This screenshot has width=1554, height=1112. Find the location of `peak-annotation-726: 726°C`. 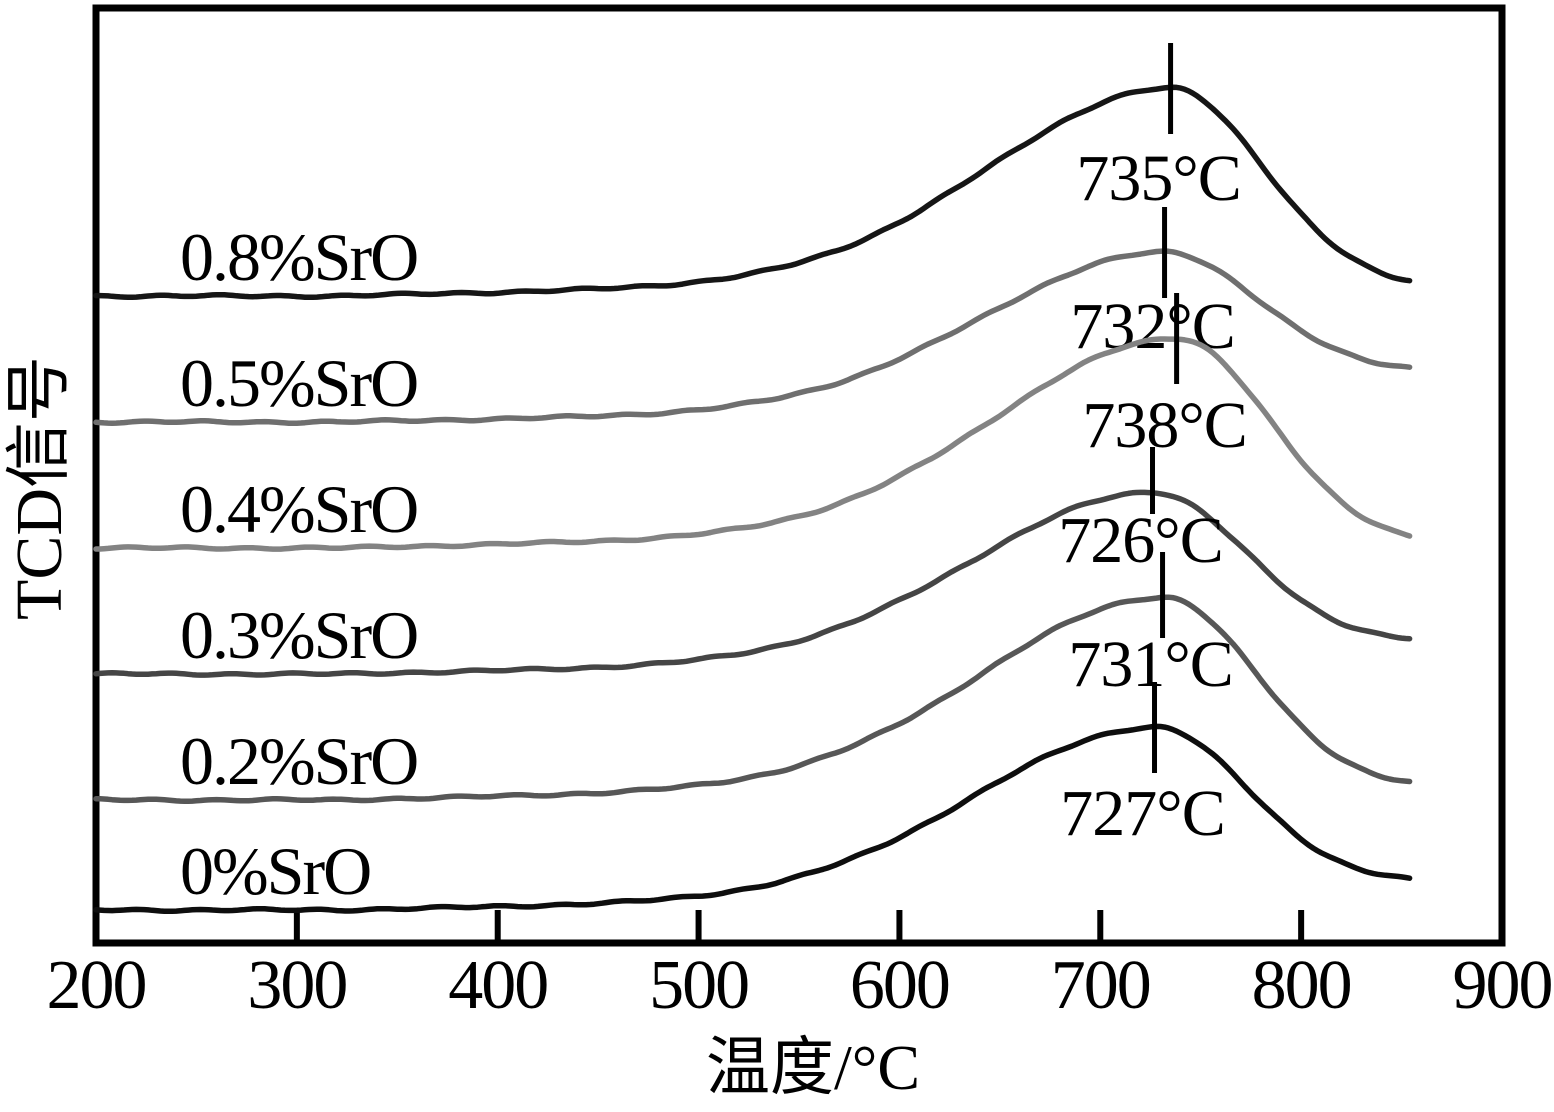

peak-annotation-726: 726°C is located at coordinates (1140, 540).